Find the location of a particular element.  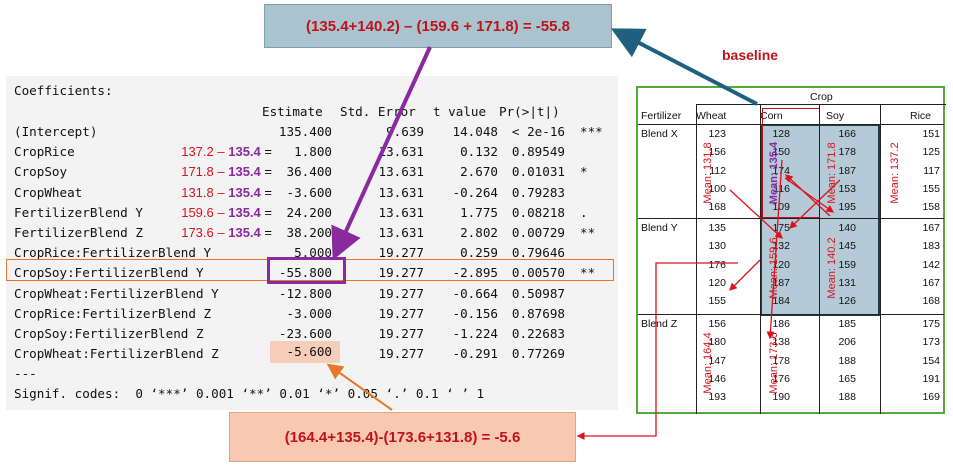

coef-diff-note: 159.6 – 135.4 = is located at coordinates (226, 212).